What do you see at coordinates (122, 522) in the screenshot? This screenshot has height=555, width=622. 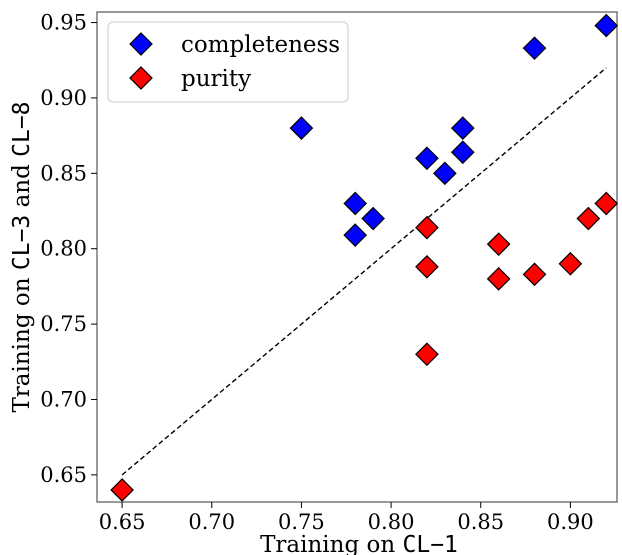 I see `x-tick-label: 0.65` at bounding box center [122, 522].